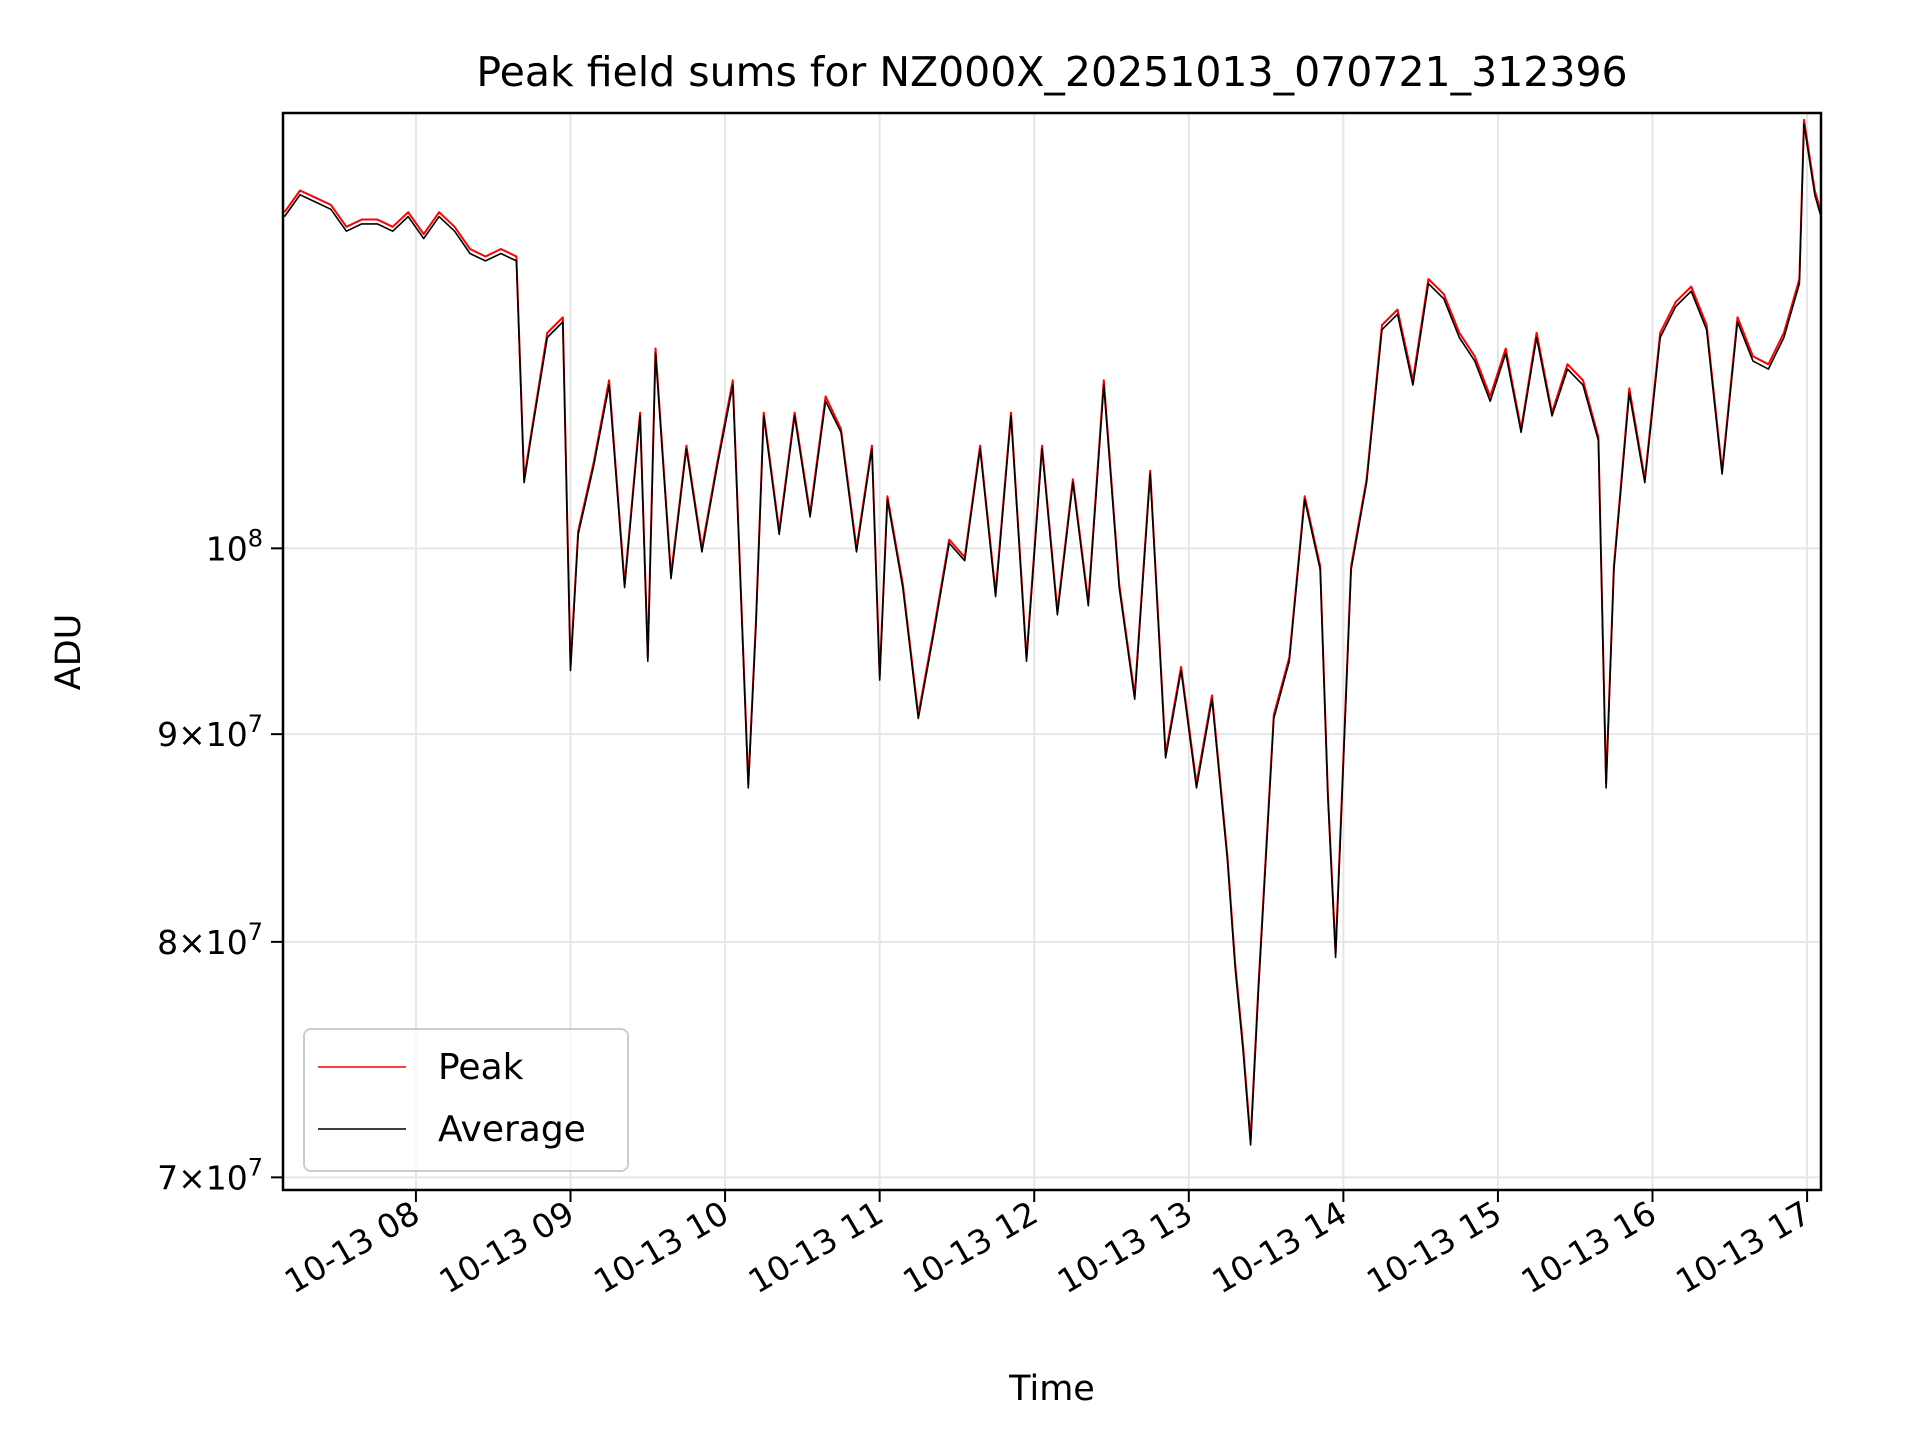 This screenshot has height=1440, width=1920. What do you see at coordinates (512, 1129) in the screenshot?
I see `legend-average-label: Average` at bounding box center [512, 1129].